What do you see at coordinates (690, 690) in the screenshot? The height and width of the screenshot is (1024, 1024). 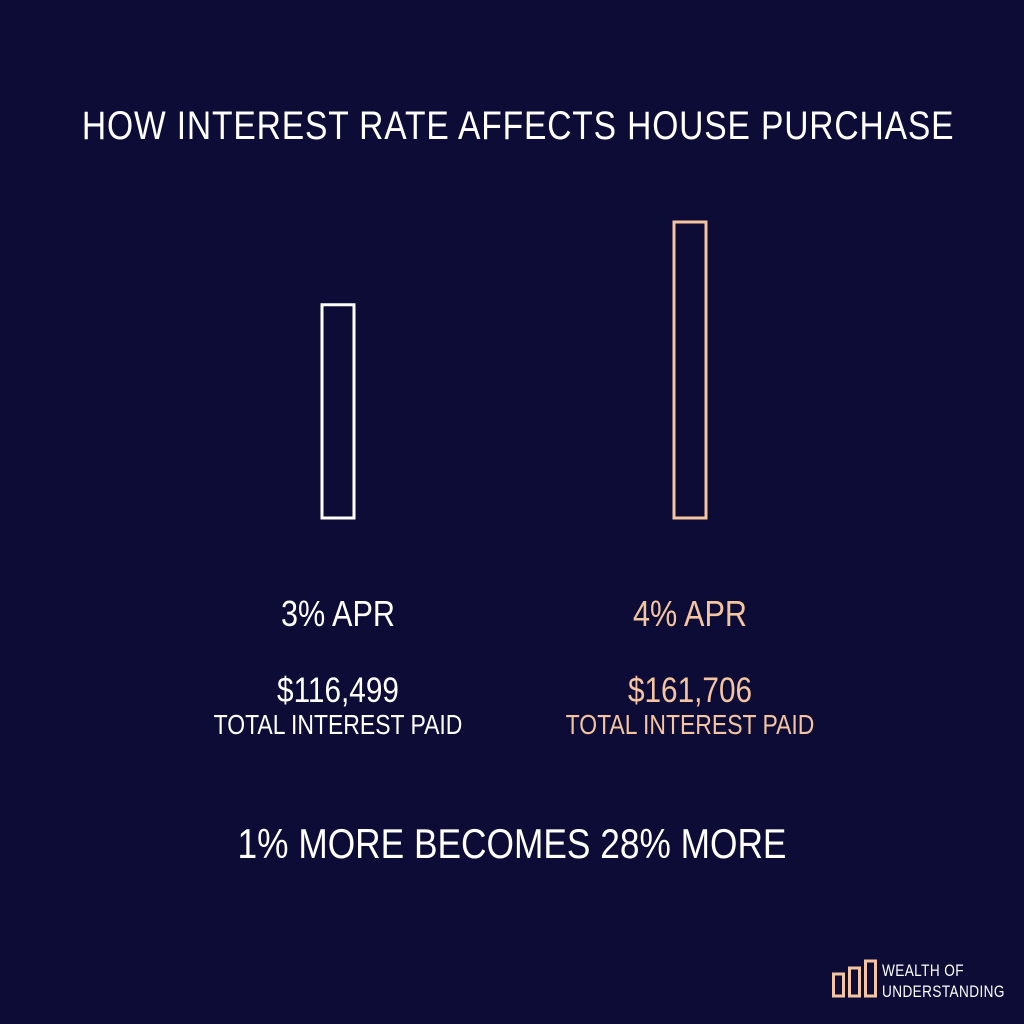 I see `value-label: $161,706` at bounding box center [690, 690].